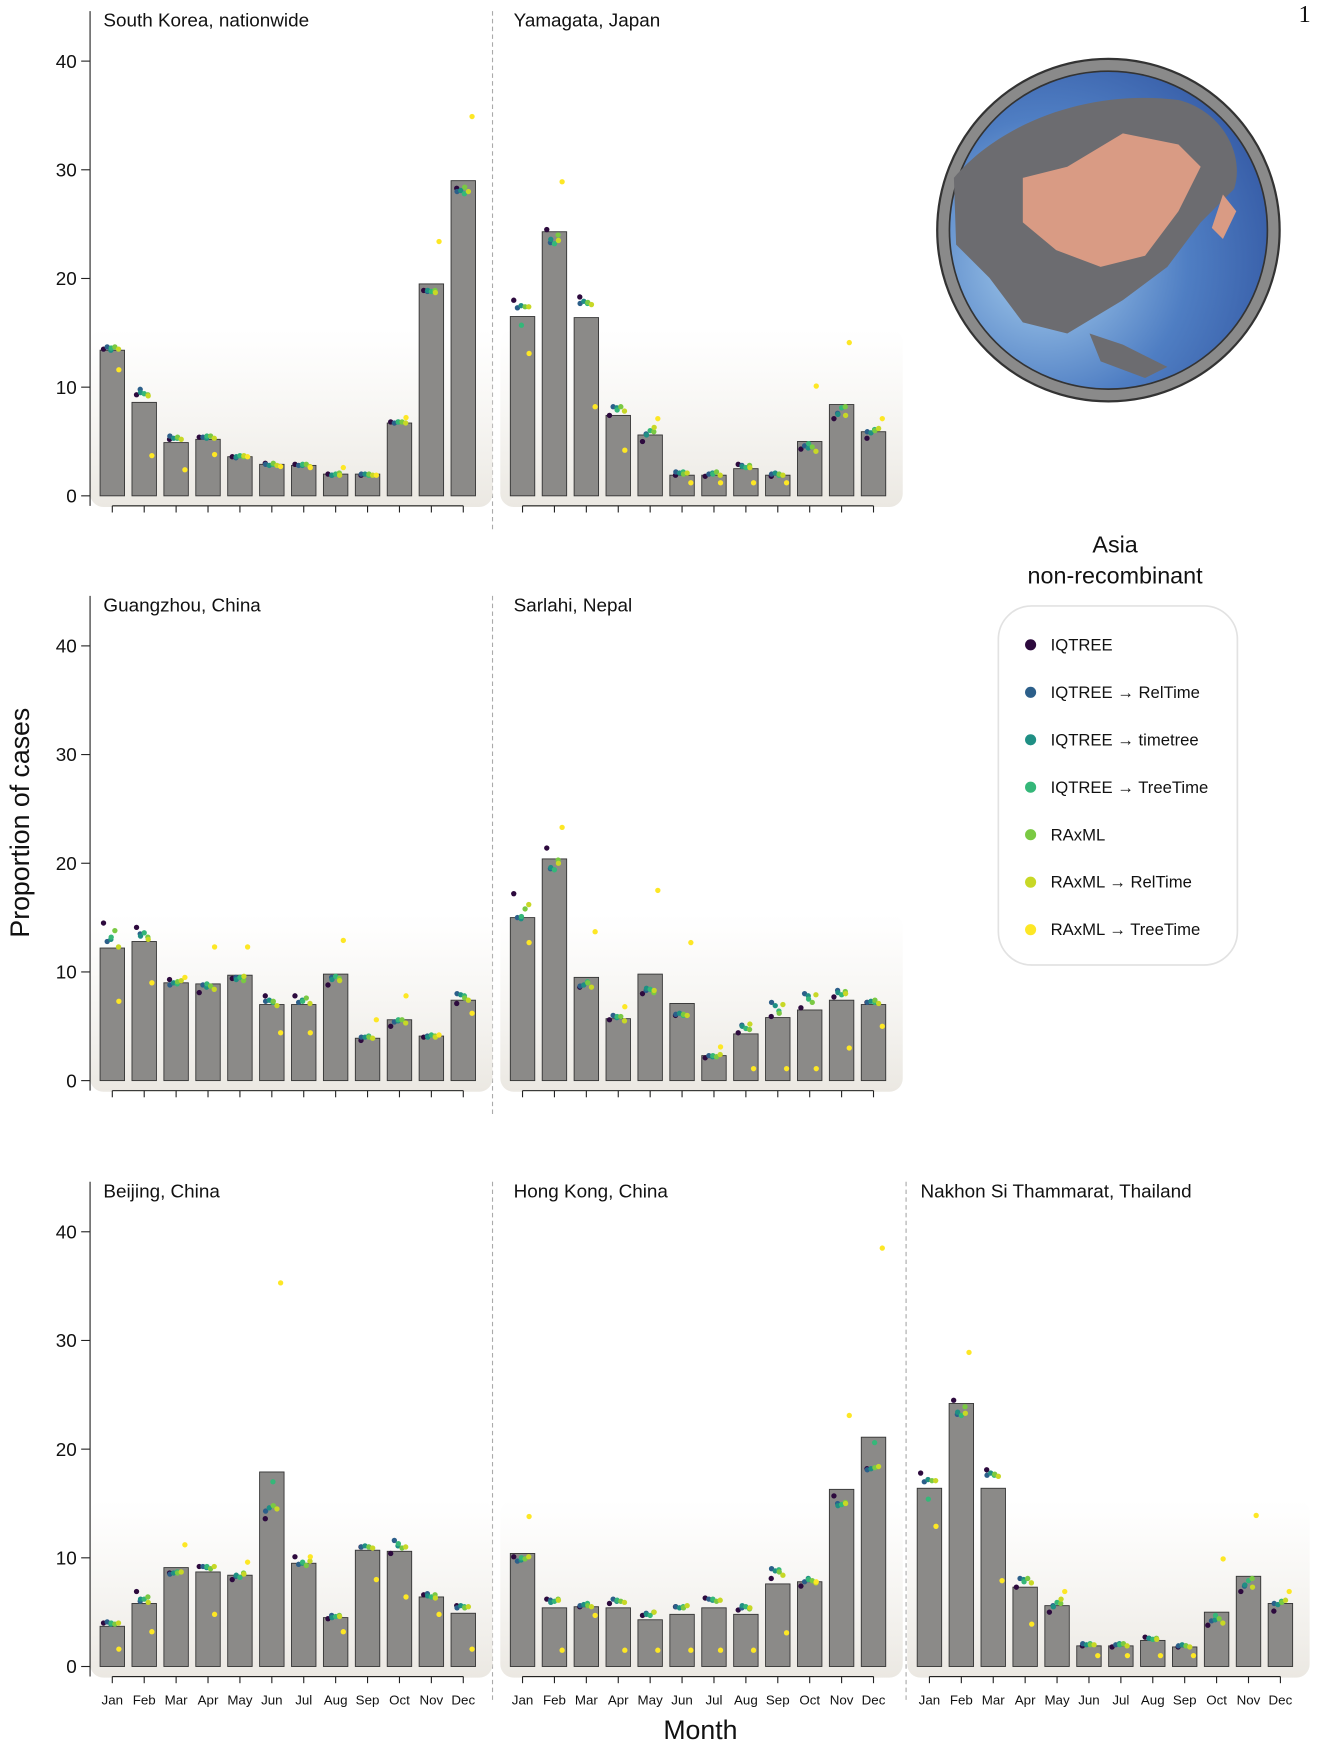 This screenshot has height=1756, width=1323. Describe the element at coordinates (1126, 929) in the screenshot. I see `legend-label: RAxML → TreeTime` at that location.